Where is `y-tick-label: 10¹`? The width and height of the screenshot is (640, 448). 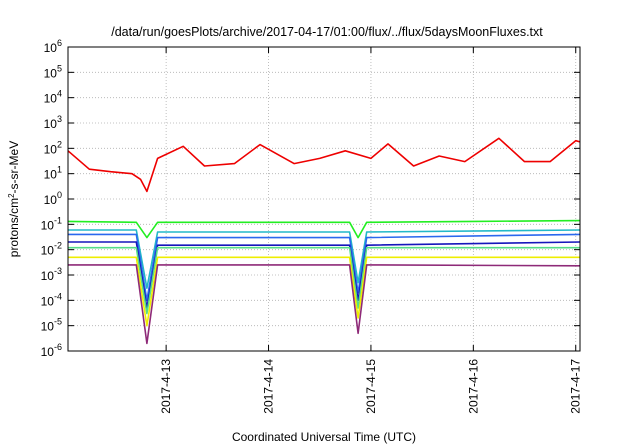
y-tick-label: 10¹ is located at coordinates (53, 173).